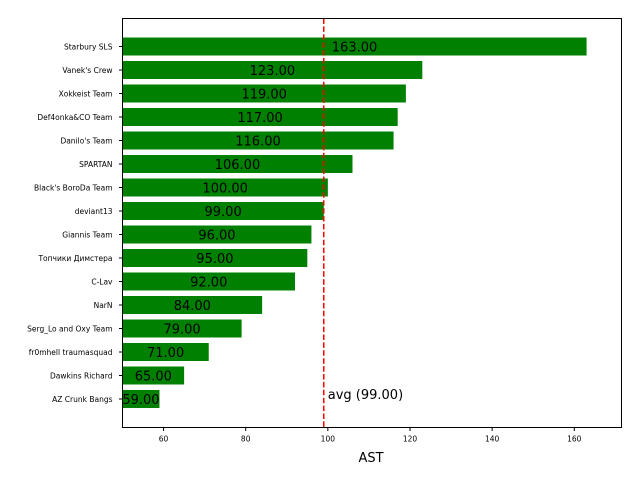 This screenshot has width=640, height=484. What do you see at coordinates (410, 439) in the screenshot?
I see `x-tick-label: 120` at bounding box center [410, 439].